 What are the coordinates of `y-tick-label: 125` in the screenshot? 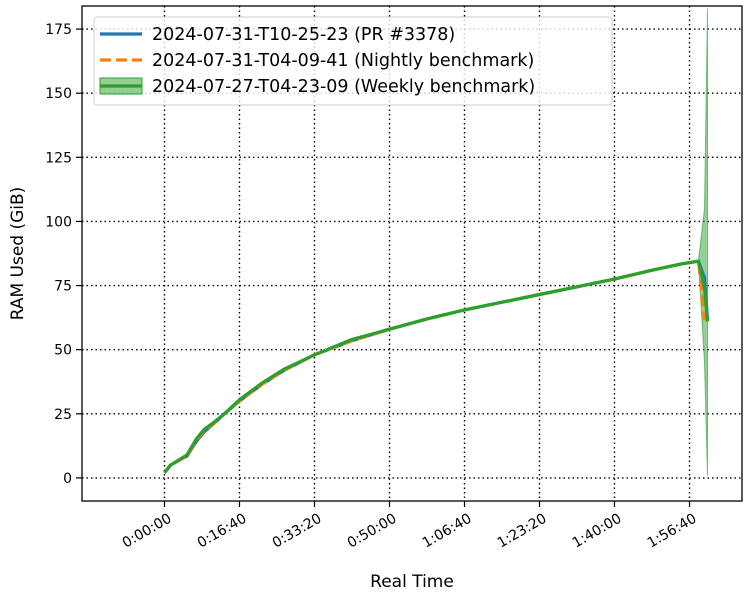 It's located at (58, 158).